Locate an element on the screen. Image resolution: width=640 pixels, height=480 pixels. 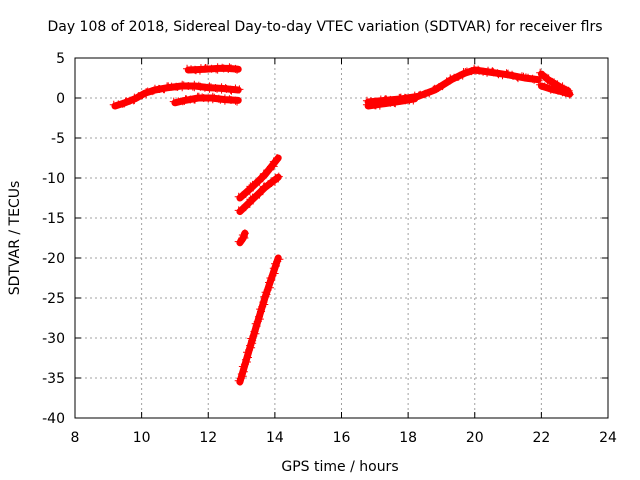
y-tick-label: -35 is located at coordinates (53, 379).